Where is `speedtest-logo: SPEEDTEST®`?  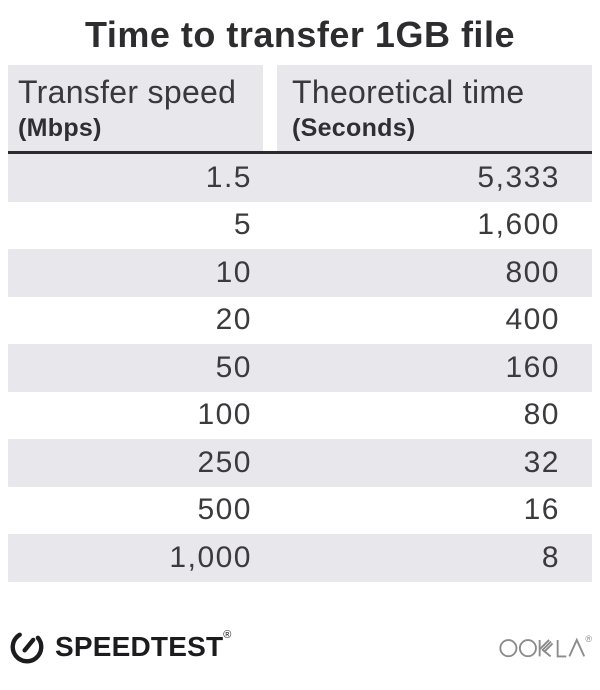 speedtest-logo: SPEEDTEST® is located at coordinates (120, 647).